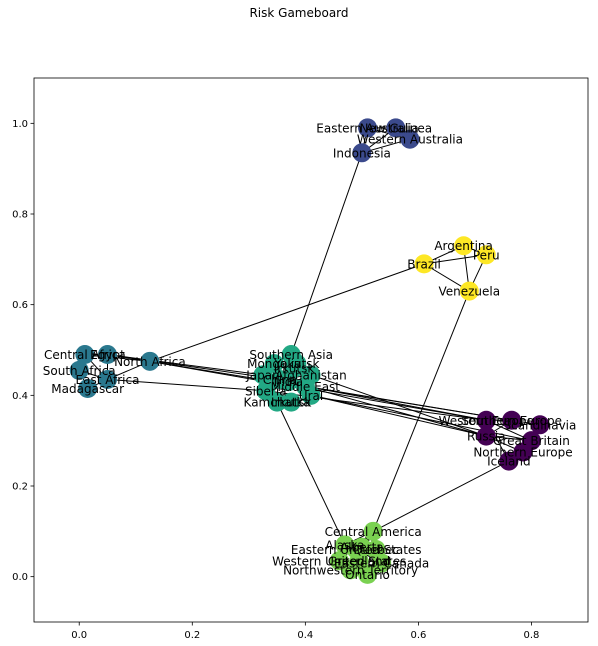 The width and height of the screenshot is (598, 646). I want to click on edge-kamchatka-alaska, so click(311, 473).